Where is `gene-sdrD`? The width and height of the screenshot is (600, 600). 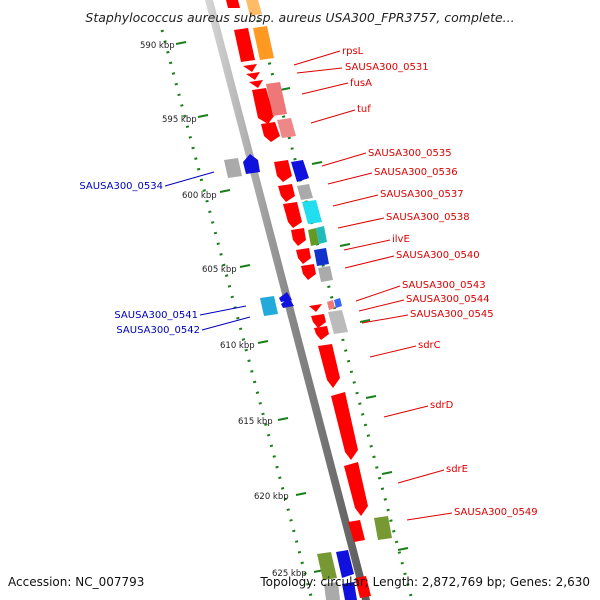 gene-sdrD is located at coordinates (344, 426).